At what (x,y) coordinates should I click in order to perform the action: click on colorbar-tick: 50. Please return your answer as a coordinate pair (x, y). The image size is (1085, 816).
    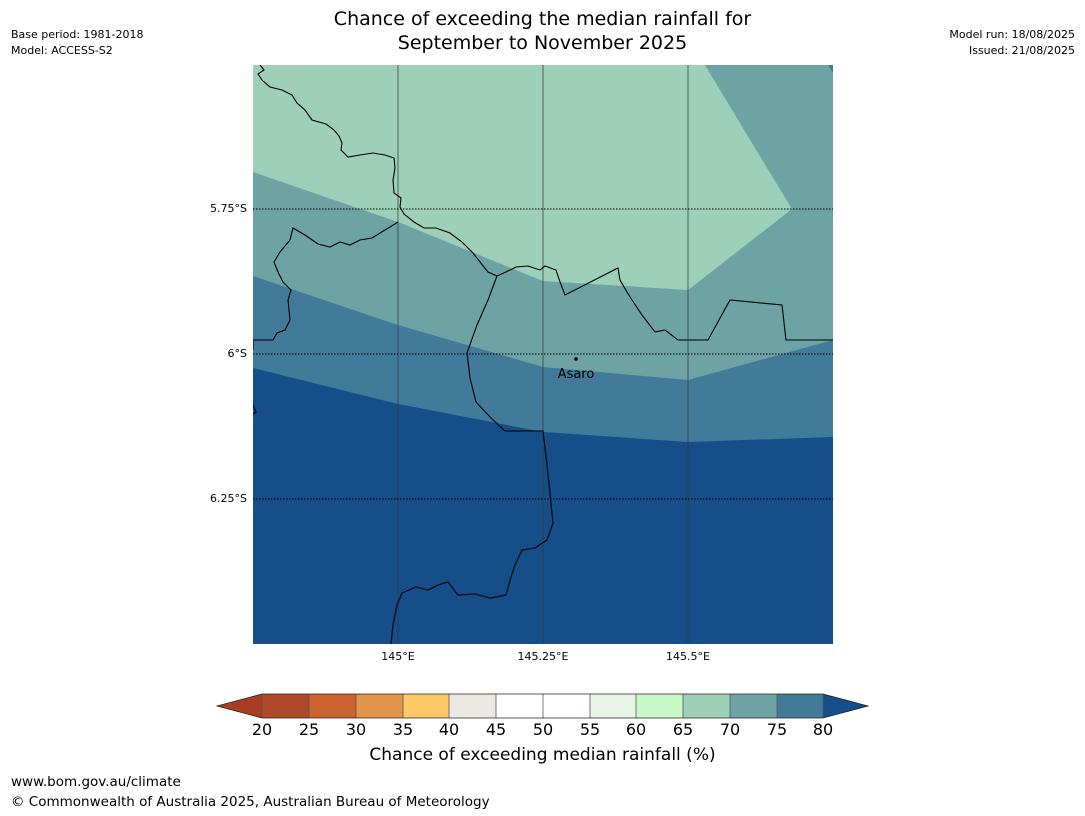
    Looking at the image, I should click on (543, 729).